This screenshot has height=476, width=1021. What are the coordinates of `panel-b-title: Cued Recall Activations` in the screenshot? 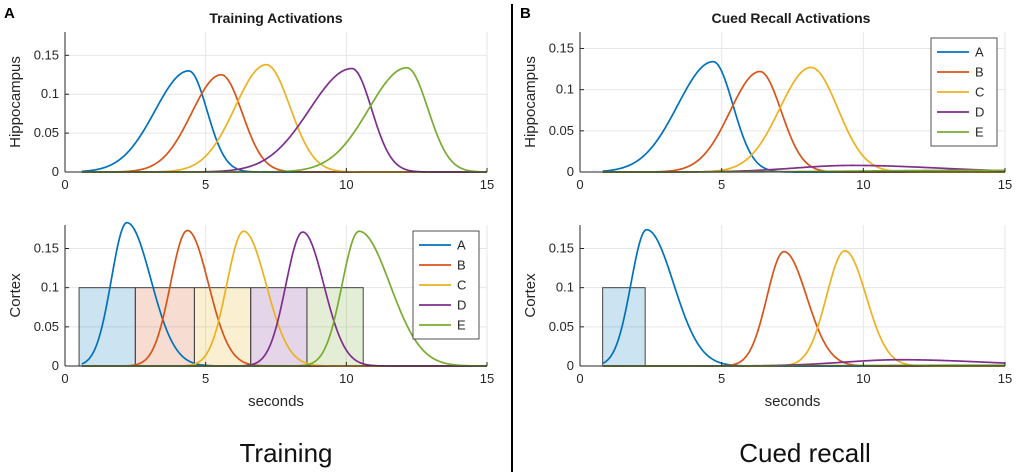 It's located at (791, 18).